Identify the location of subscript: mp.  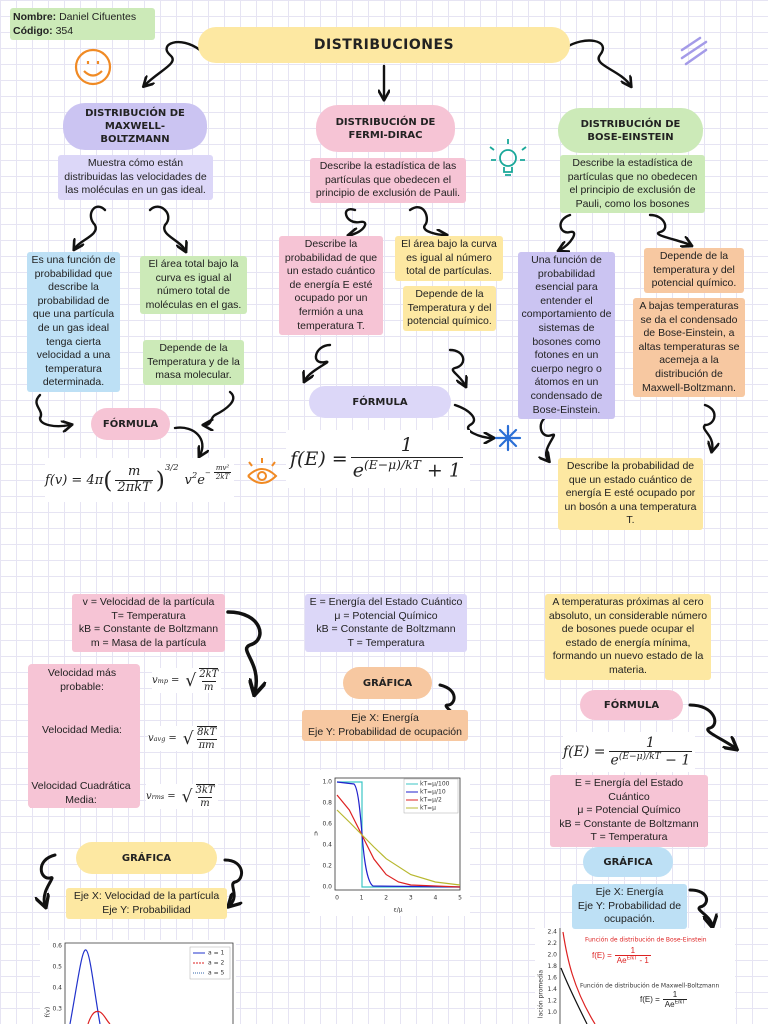
(162, 680).